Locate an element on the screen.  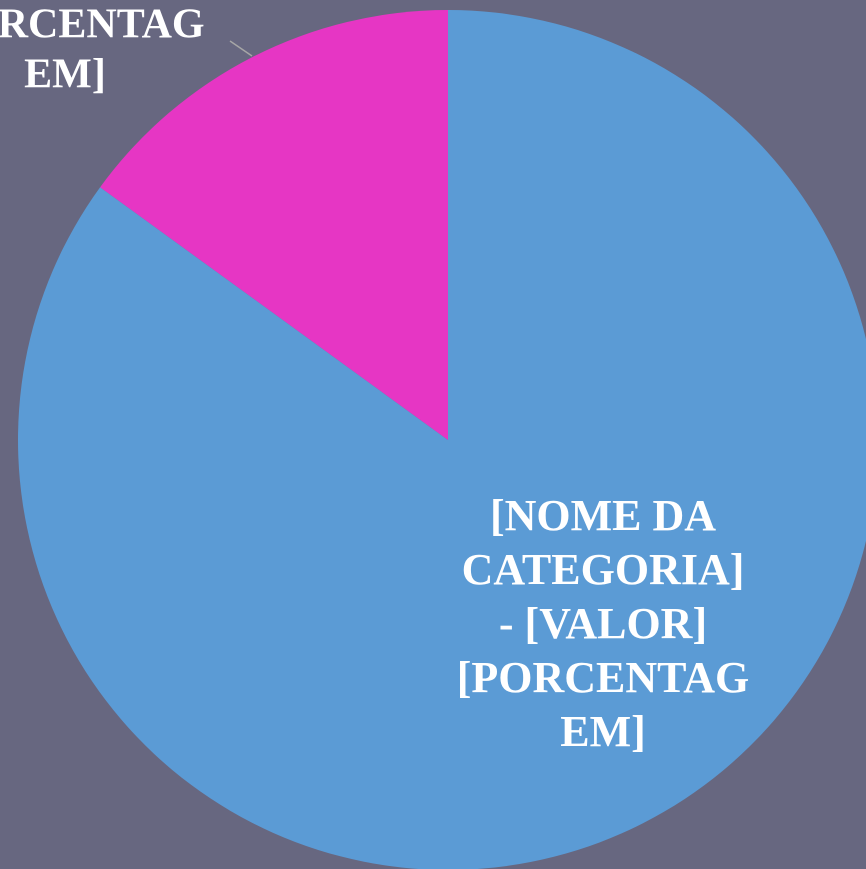
data-label: CATEGORIA] is located at coordinates (603, 569).